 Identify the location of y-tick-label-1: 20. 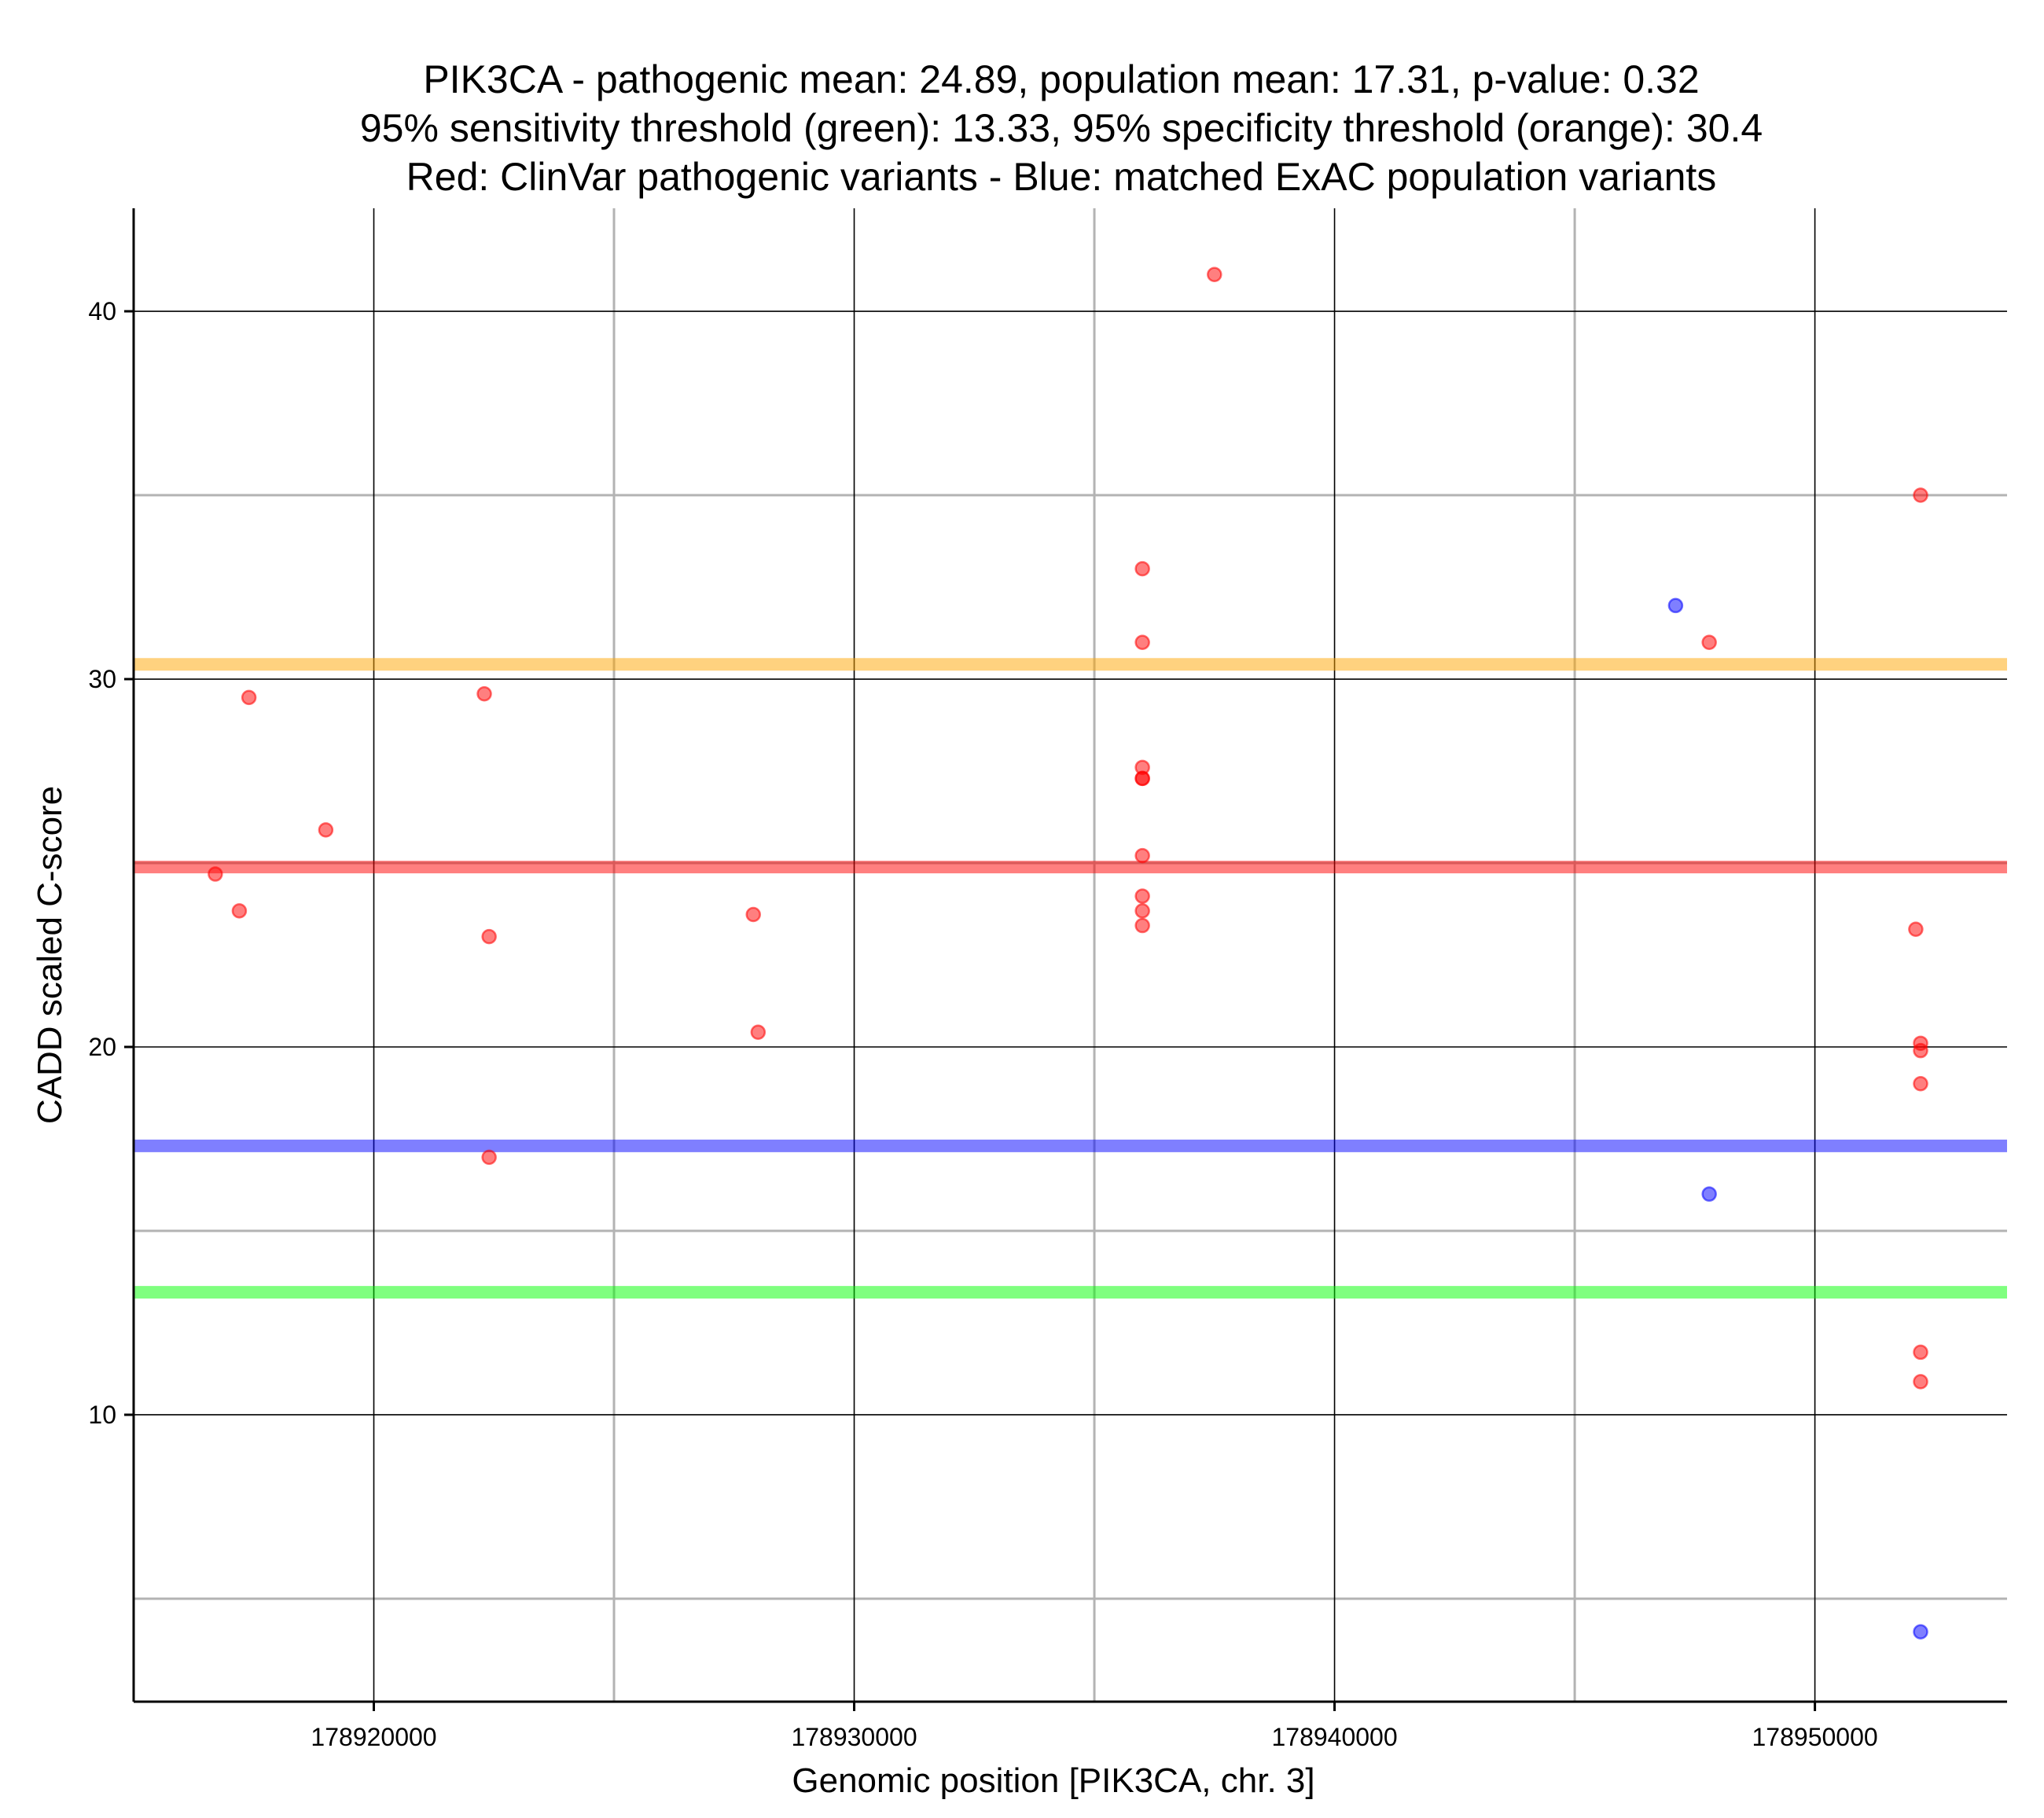
(102, 1047).